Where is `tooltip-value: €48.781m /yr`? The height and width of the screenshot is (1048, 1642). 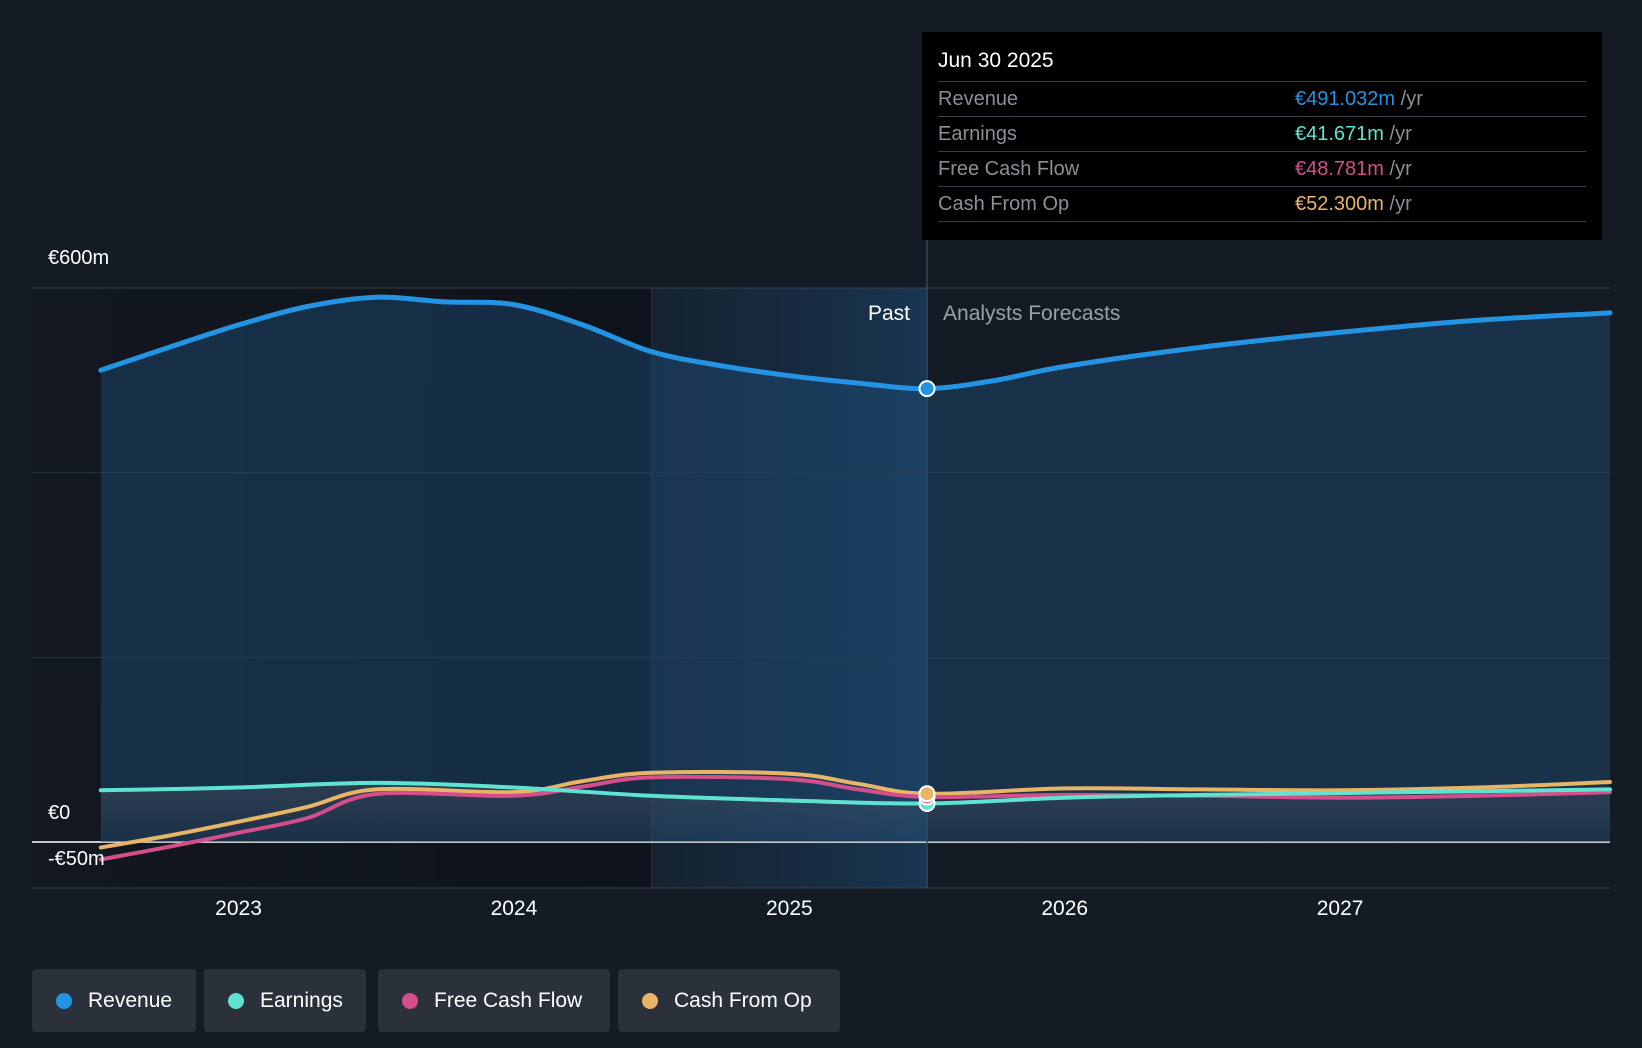
tooltip-value: €48.781m /yr is located at coordinates (1353, 169).